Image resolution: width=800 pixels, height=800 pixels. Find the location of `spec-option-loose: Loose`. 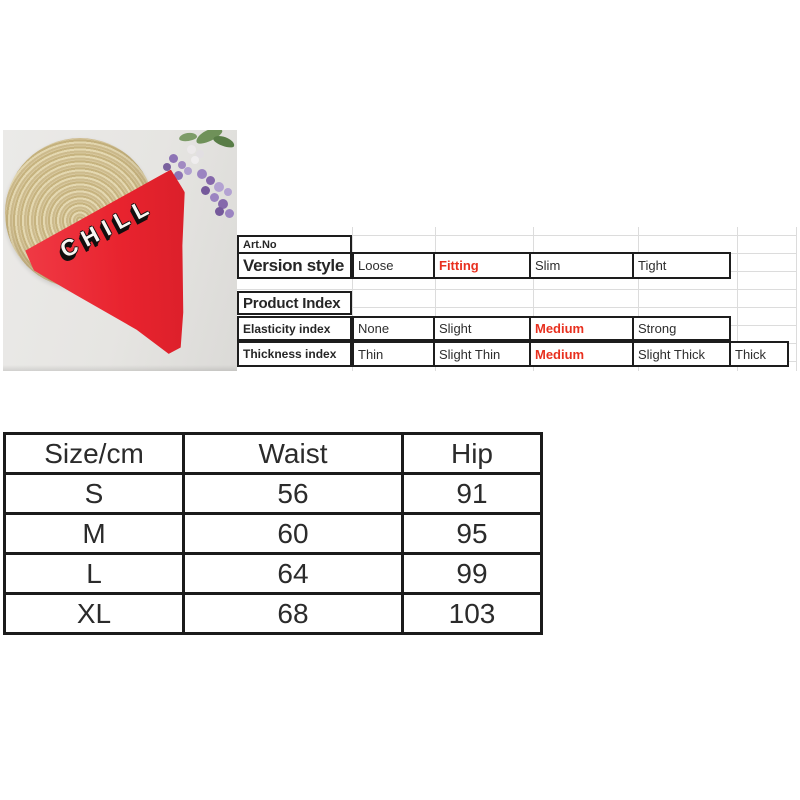

spec-option-loose: Loose is located at coordinates (393, 265).